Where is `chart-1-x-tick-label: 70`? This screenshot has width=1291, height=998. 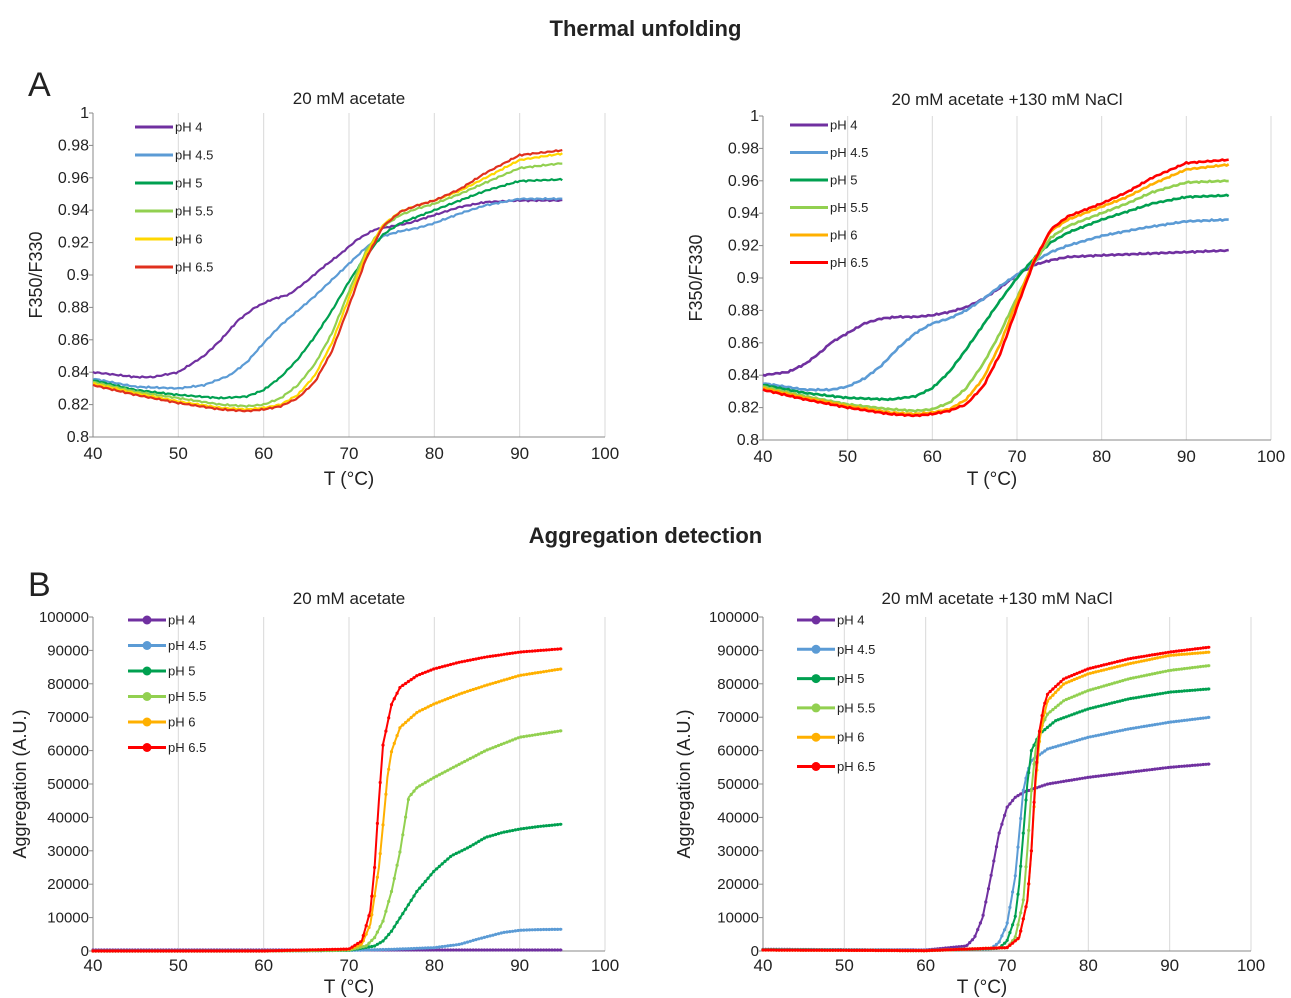 chart-1-x-tick-label: 70 is located at coordinates (349, 453).